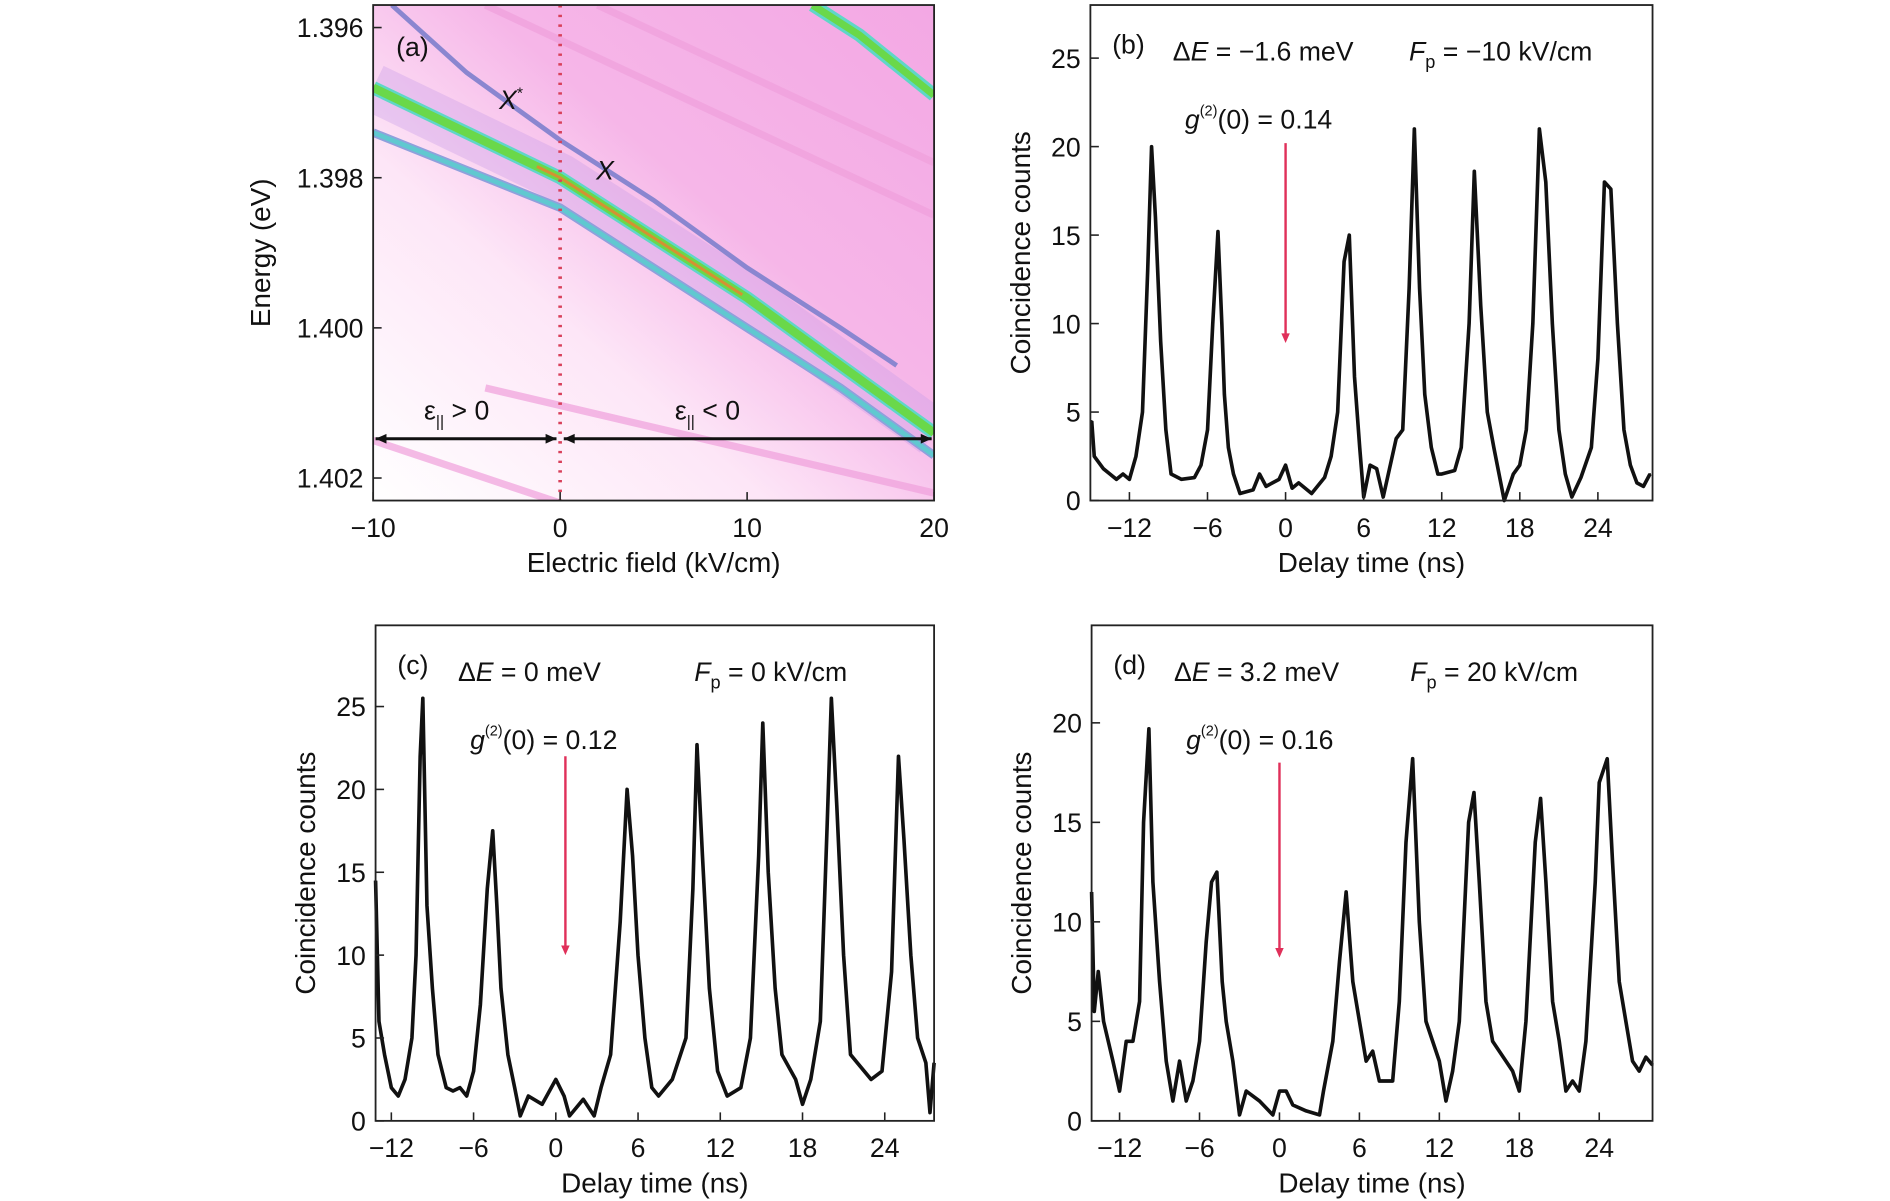 The image size is (1890, 1201). I want to click on g2-var: g, so click(1193, 740).